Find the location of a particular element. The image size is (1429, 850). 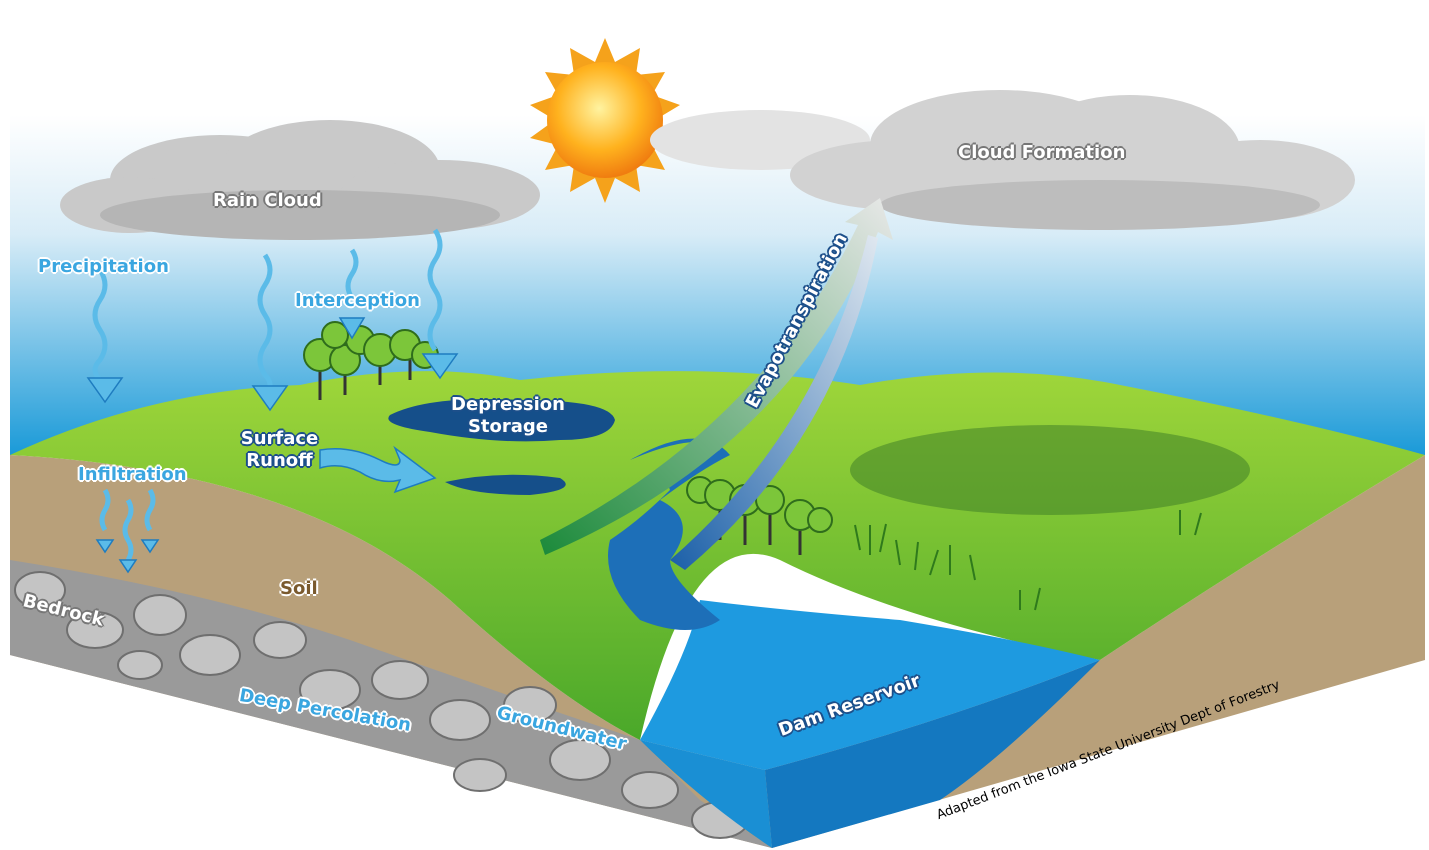

trees is located at coordinates (568, 438).